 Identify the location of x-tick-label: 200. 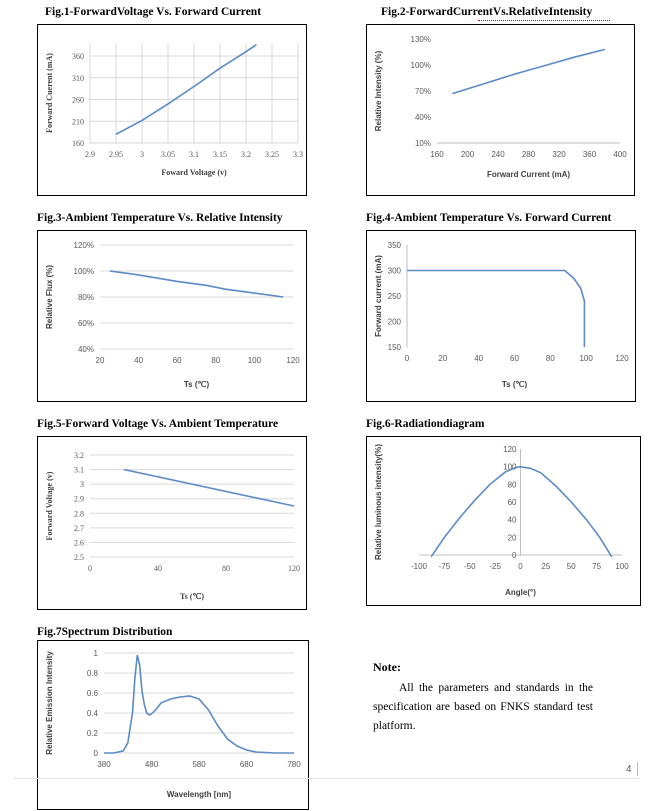
(468, 154).